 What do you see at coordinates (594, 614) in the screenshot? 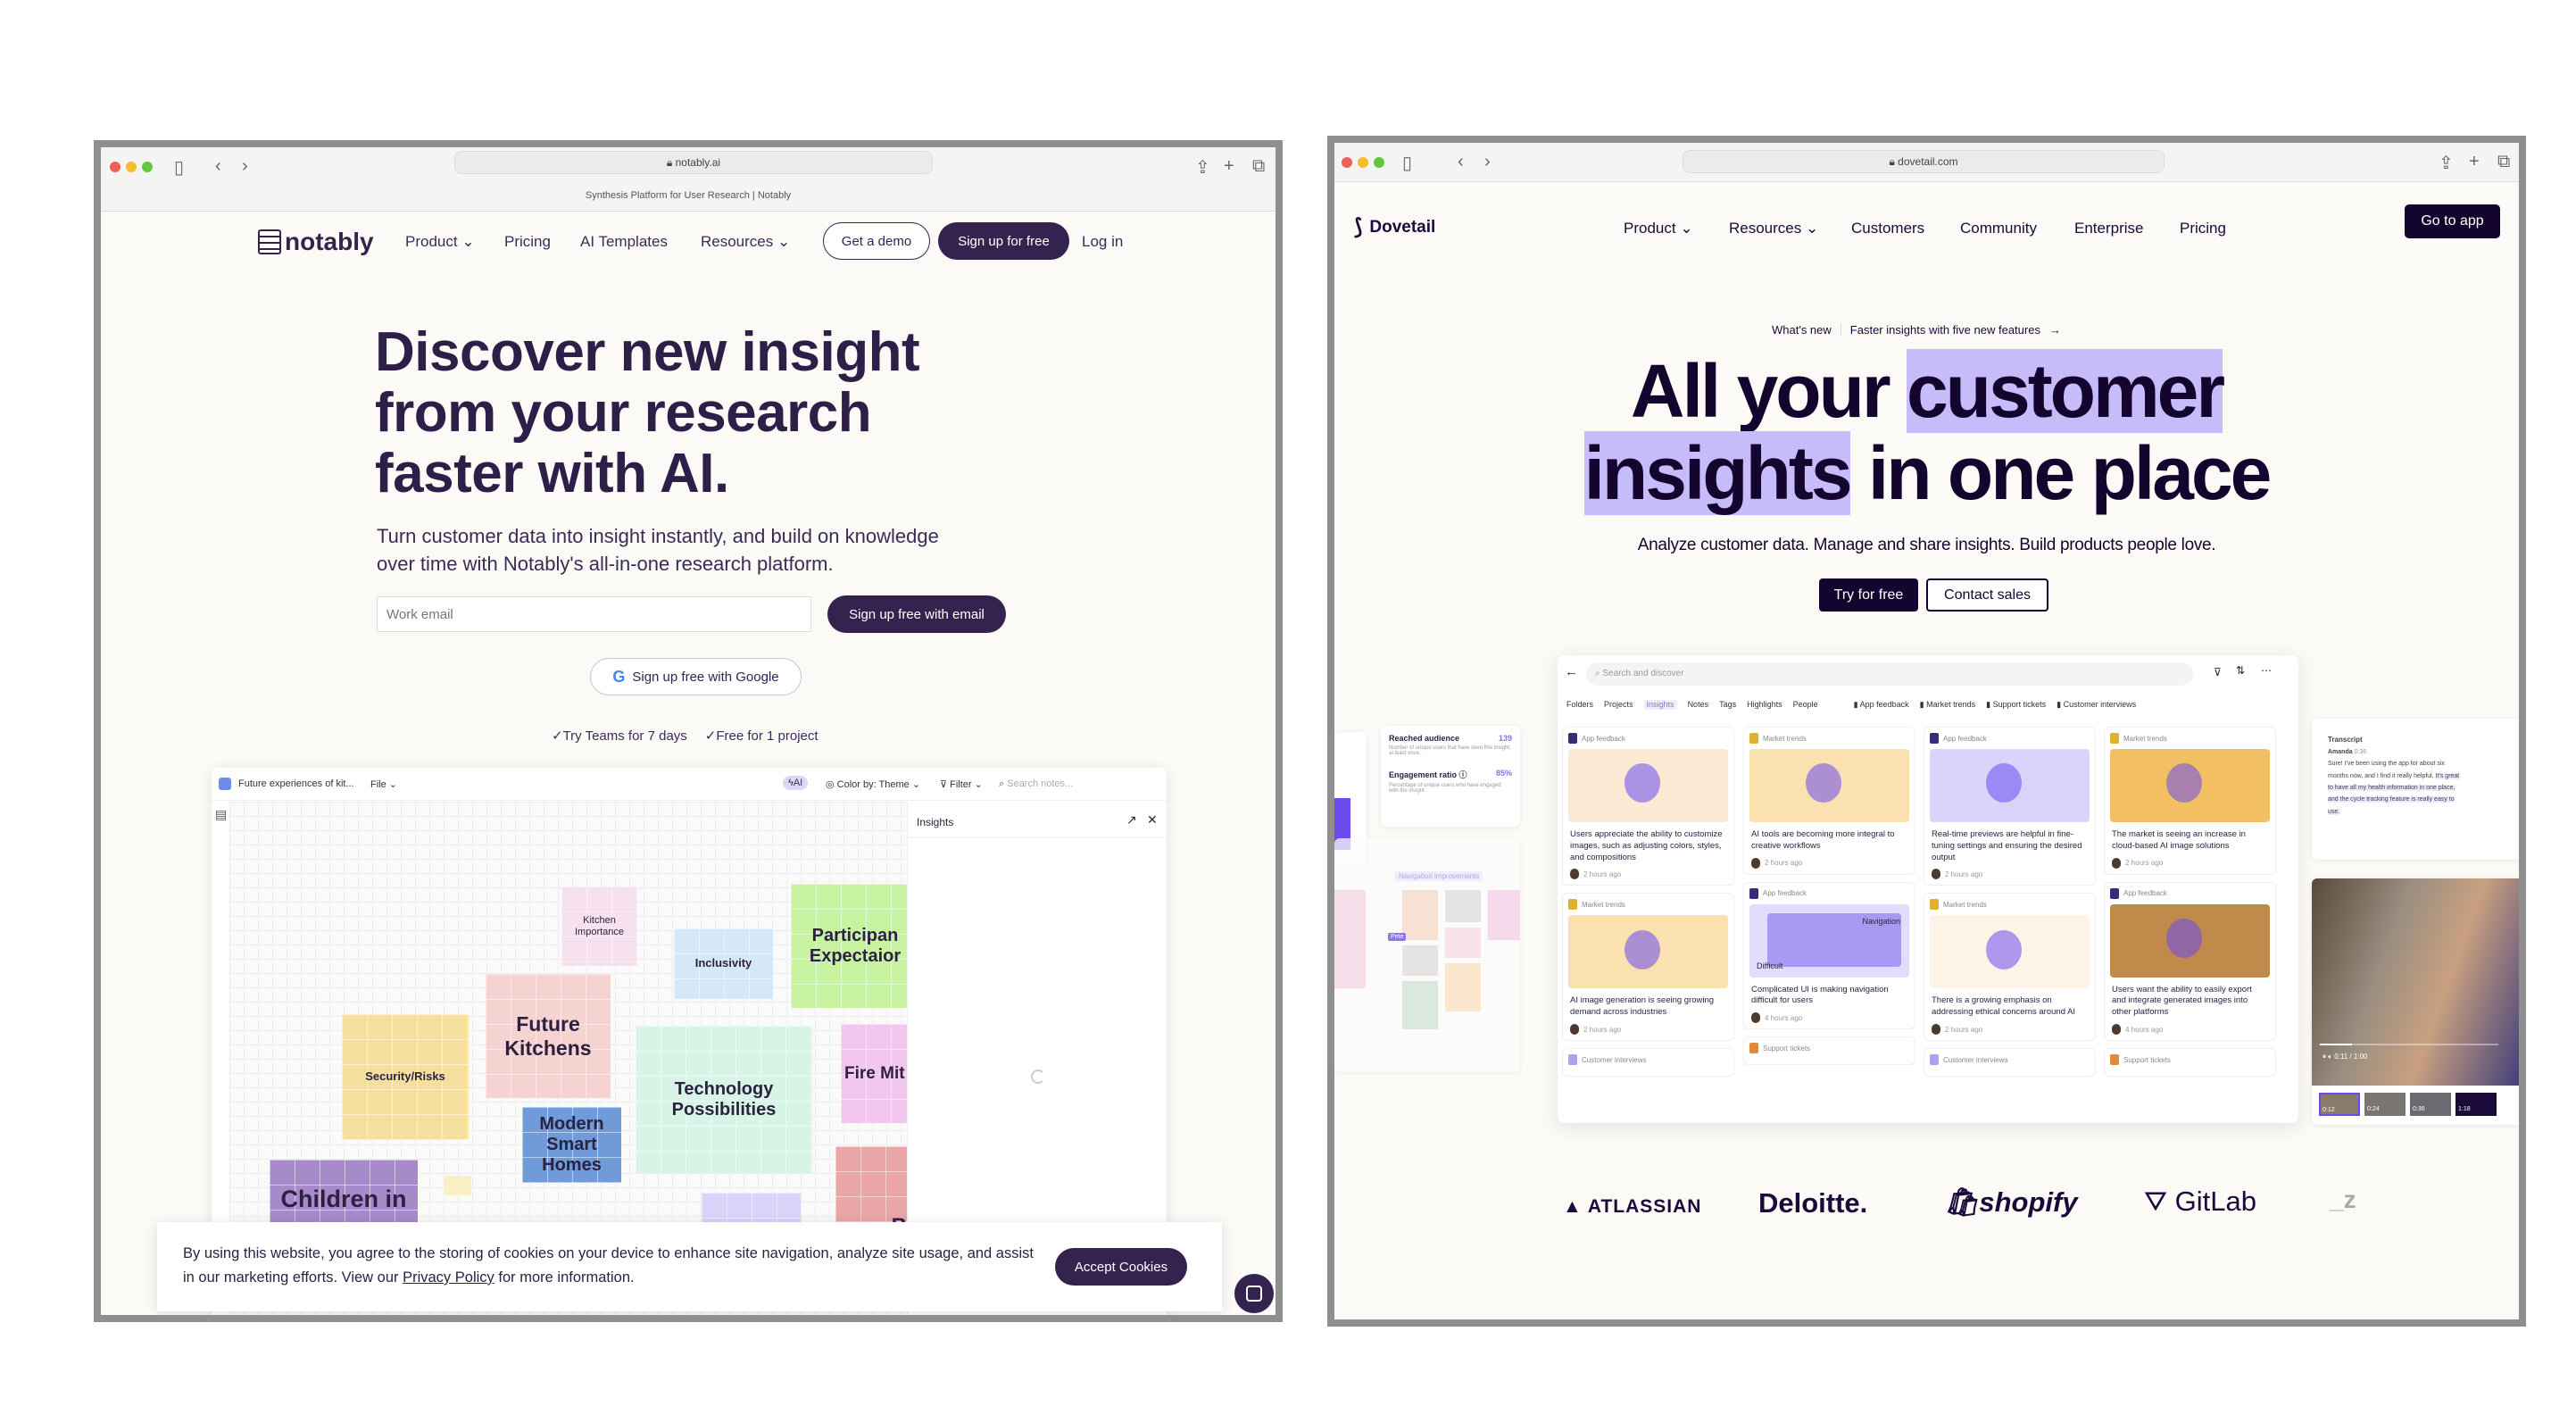
I see `work-email-input` at bounding box center [594, 614].